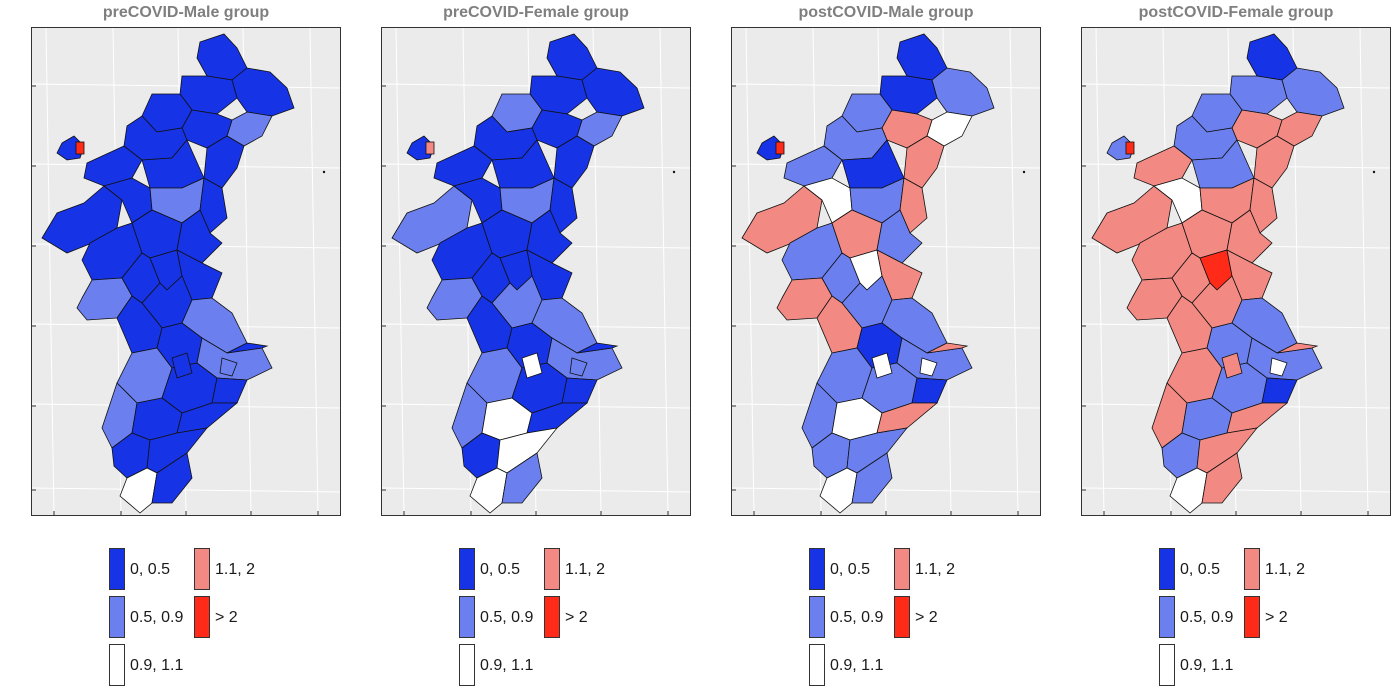  What do you see at coordinates (536, 12) in the screenshot?
I see `panel-title: preCOVID-Female group` at bounding box center [536, 12].